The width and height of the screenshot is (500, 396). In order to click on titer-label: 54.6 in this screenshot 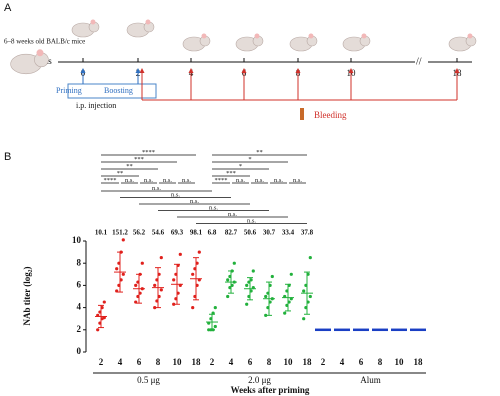, I will do `click(158, 233)`.